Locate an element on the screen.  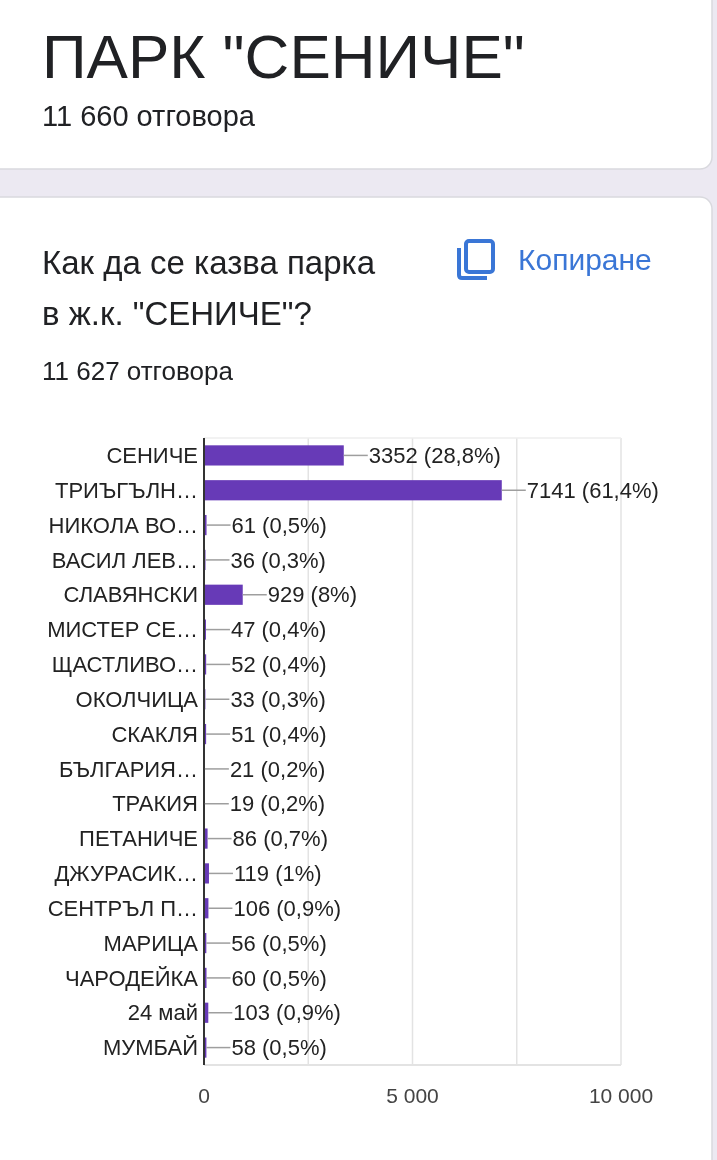
data-label: 33 (0,3%) is located at coordinates (278, 699).